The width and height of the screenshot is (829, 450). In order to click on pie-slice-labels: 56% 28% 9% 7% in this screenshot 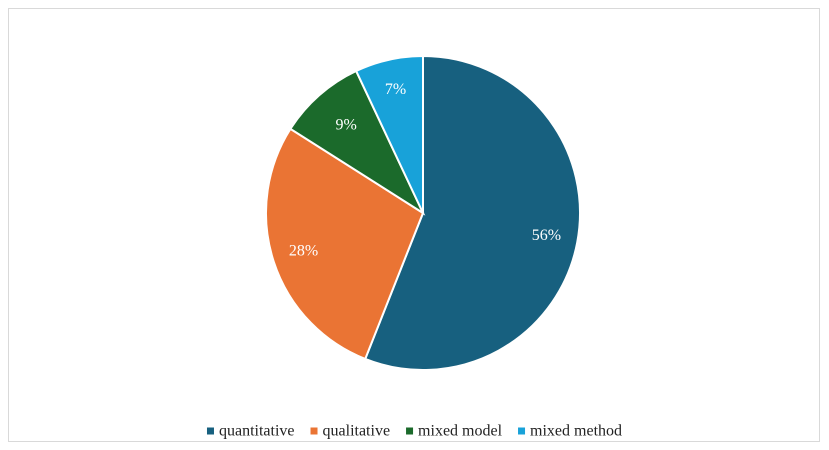, I will do `click(425, 170)`.